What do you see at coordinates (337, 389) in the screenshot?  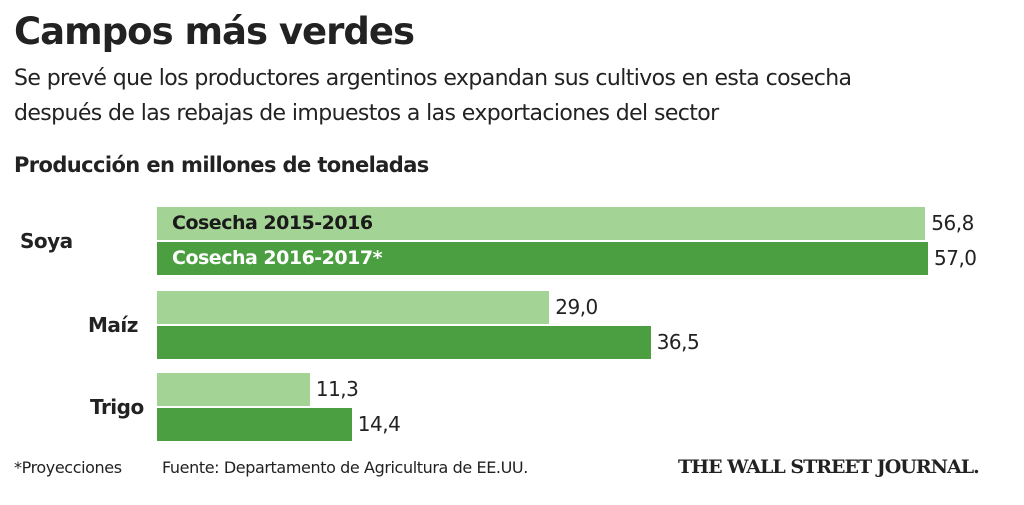 I see `data-label: 11,3` at bounding box center [337, 389].